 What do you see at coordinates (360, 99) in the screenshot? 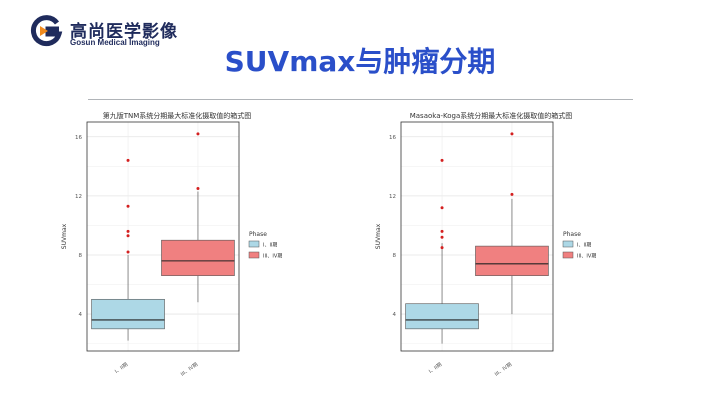
I see `title-divider` at bounding box center [360, 99].